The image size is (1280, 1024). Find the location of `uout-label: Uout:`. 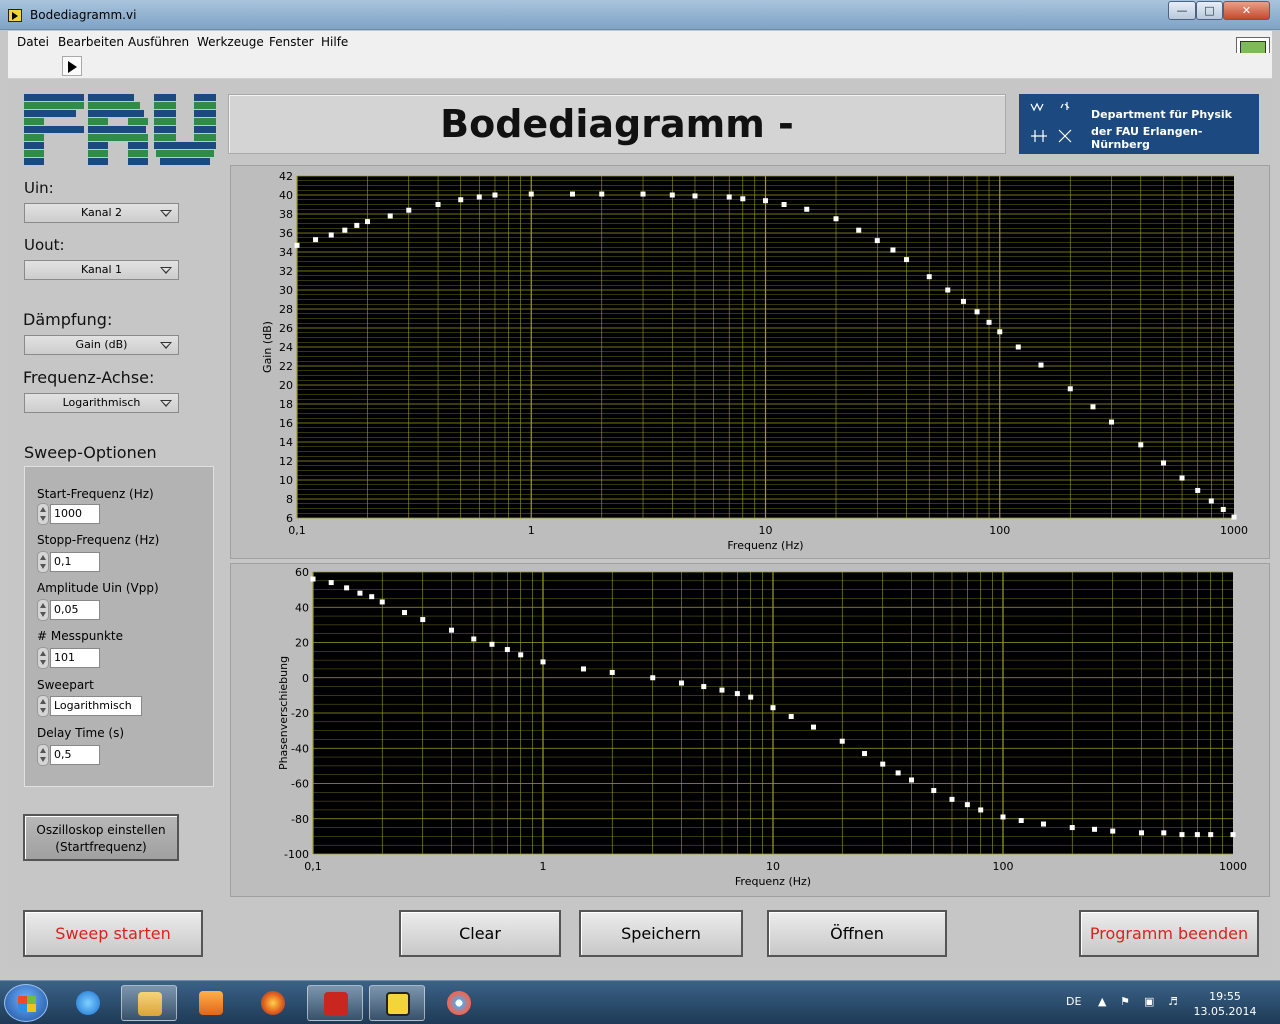

uout-label: Uout: is located at coordinates (44, 245).